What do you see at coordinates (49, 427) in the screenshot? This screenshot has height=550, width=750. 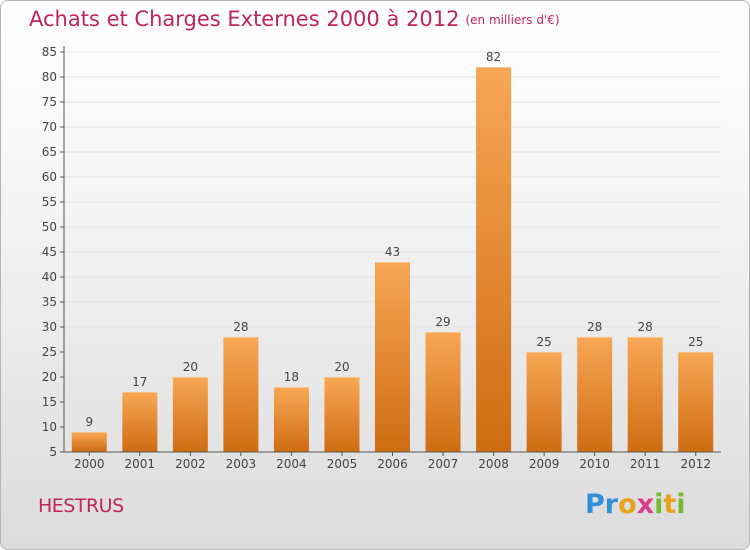 I see `y-tick-label-10: 10` at bounding box center [49, 427].